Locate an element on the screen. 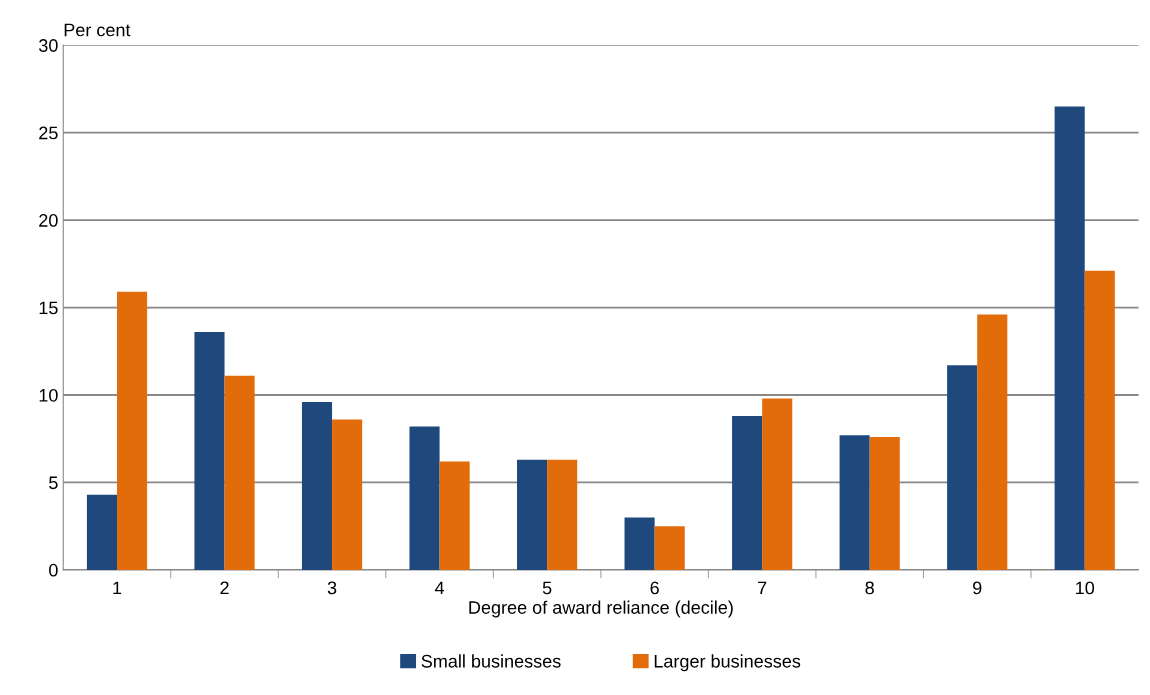  y-tick-label: 30 is located at coordinates (48, 45).